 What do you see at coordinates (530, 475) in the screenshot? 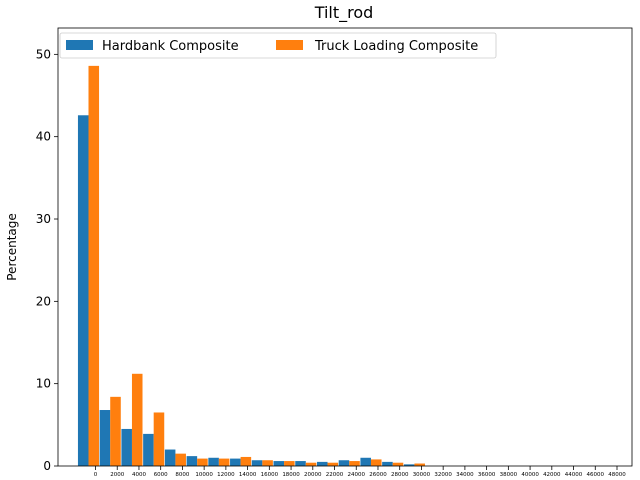
I see `x-tick-label: 40000` at bounding box center [530, 475].